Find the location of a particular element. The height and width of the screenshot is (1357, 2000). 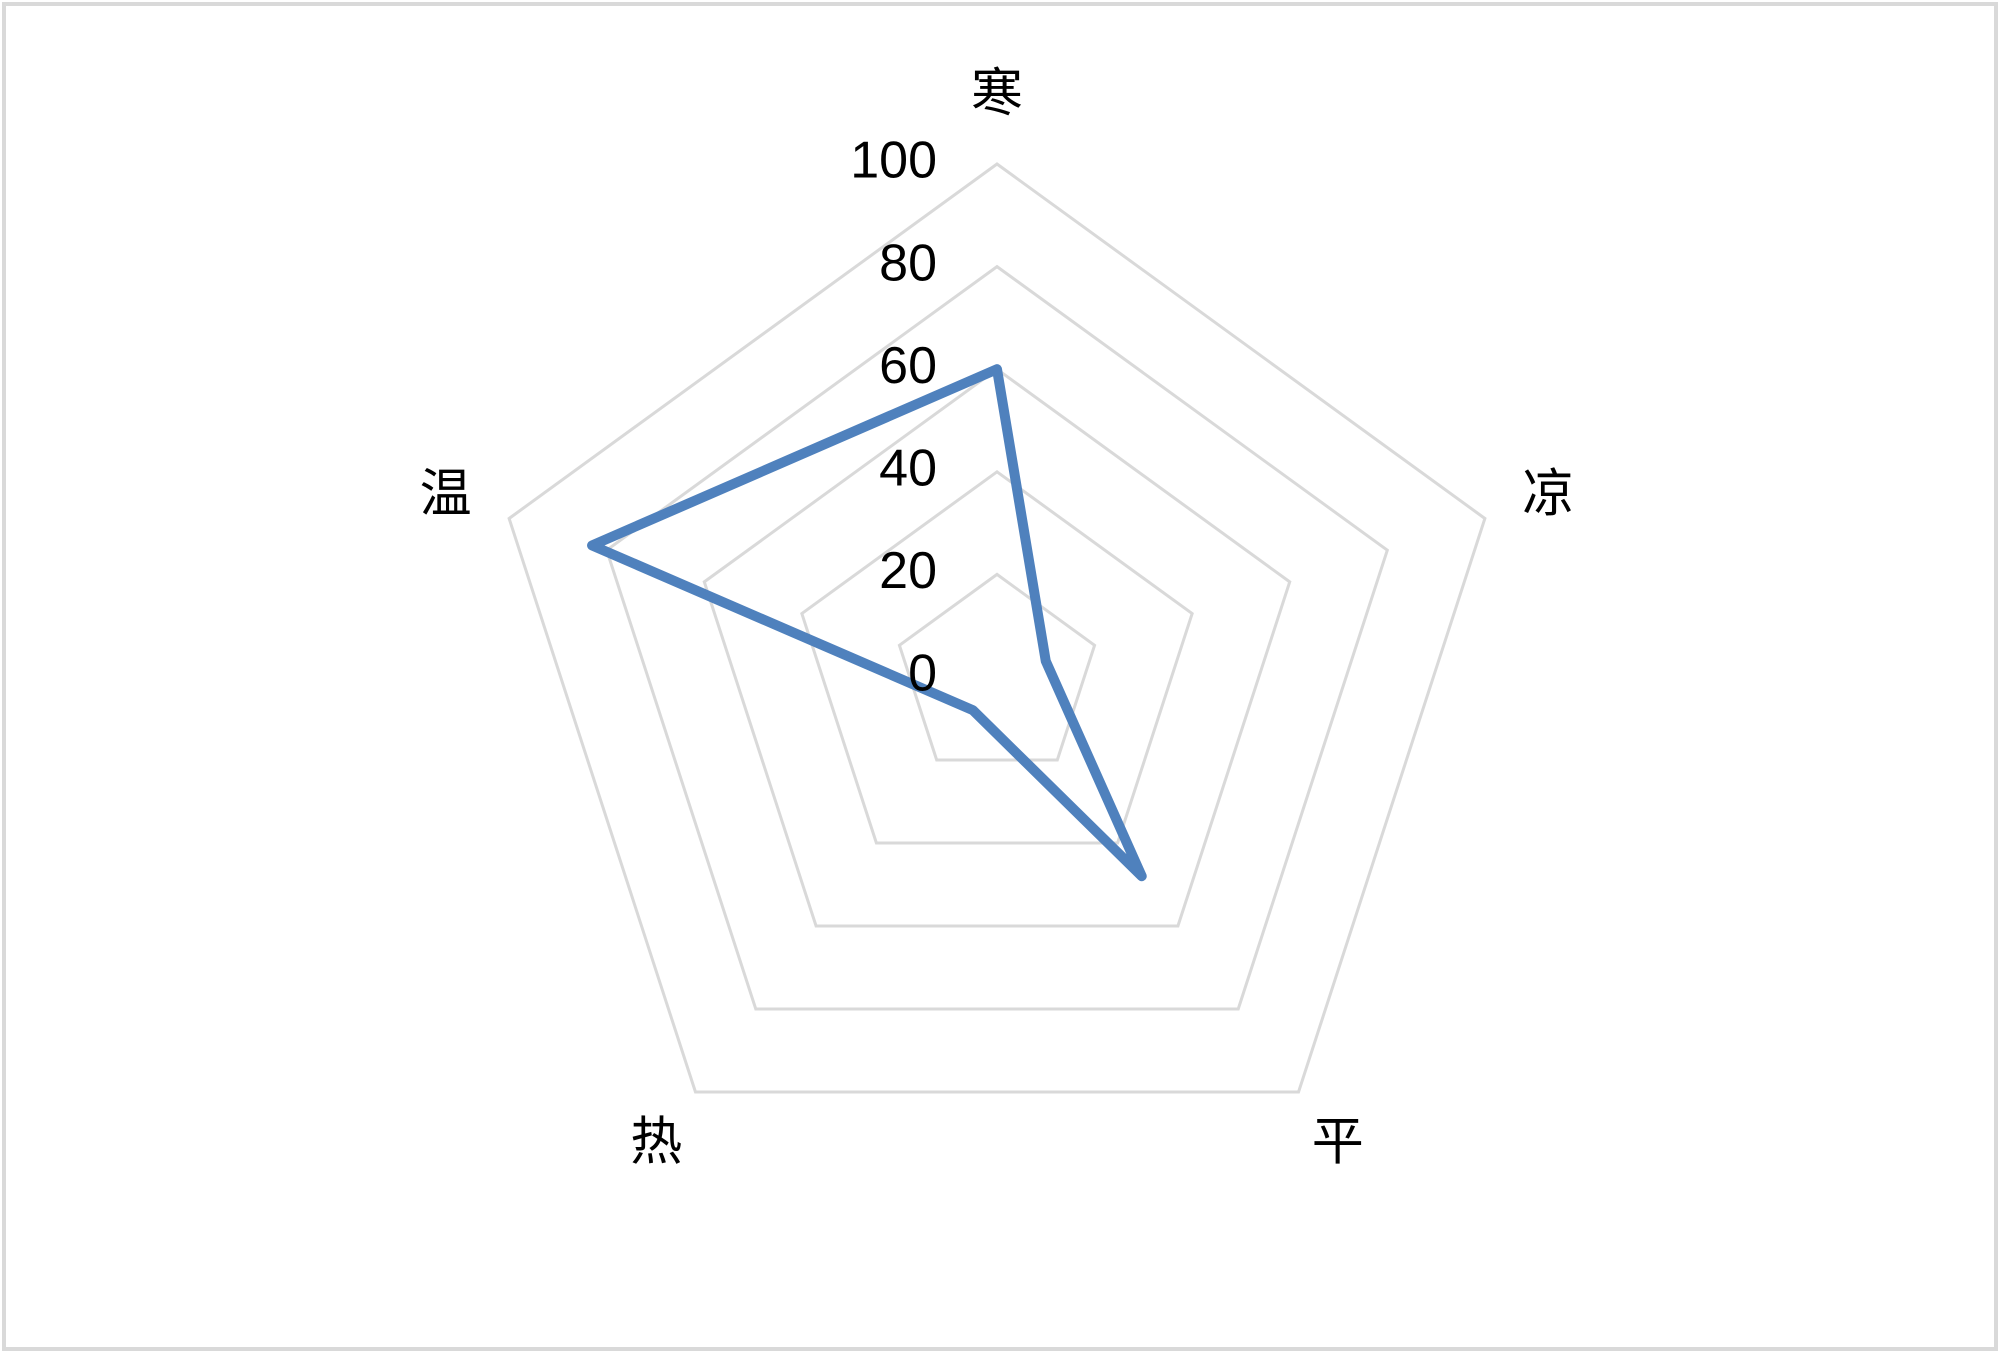

category-label: 平 is located at coordinates (1338, 1142).